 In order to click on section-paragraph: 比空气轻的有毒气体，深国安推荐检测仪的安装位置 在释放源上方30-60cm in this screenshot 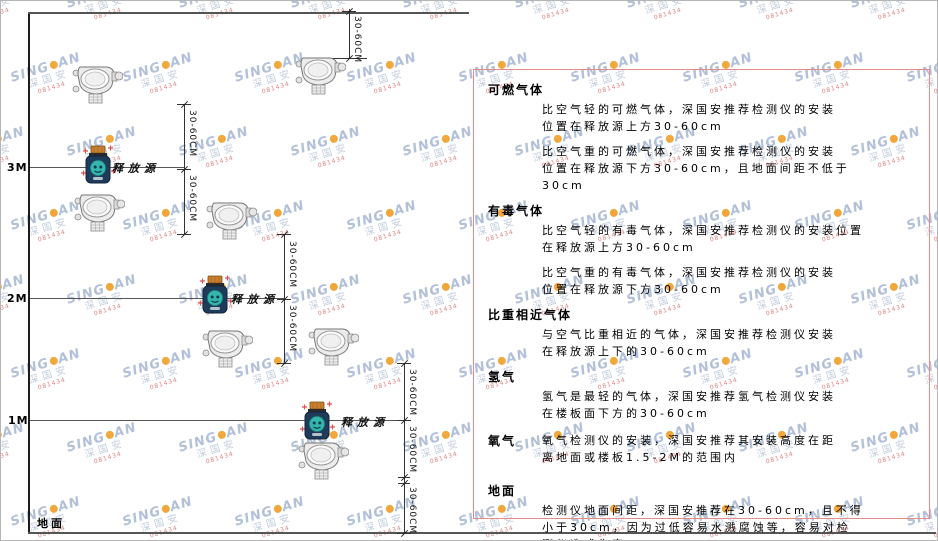, I will do `click(703, 239)`.